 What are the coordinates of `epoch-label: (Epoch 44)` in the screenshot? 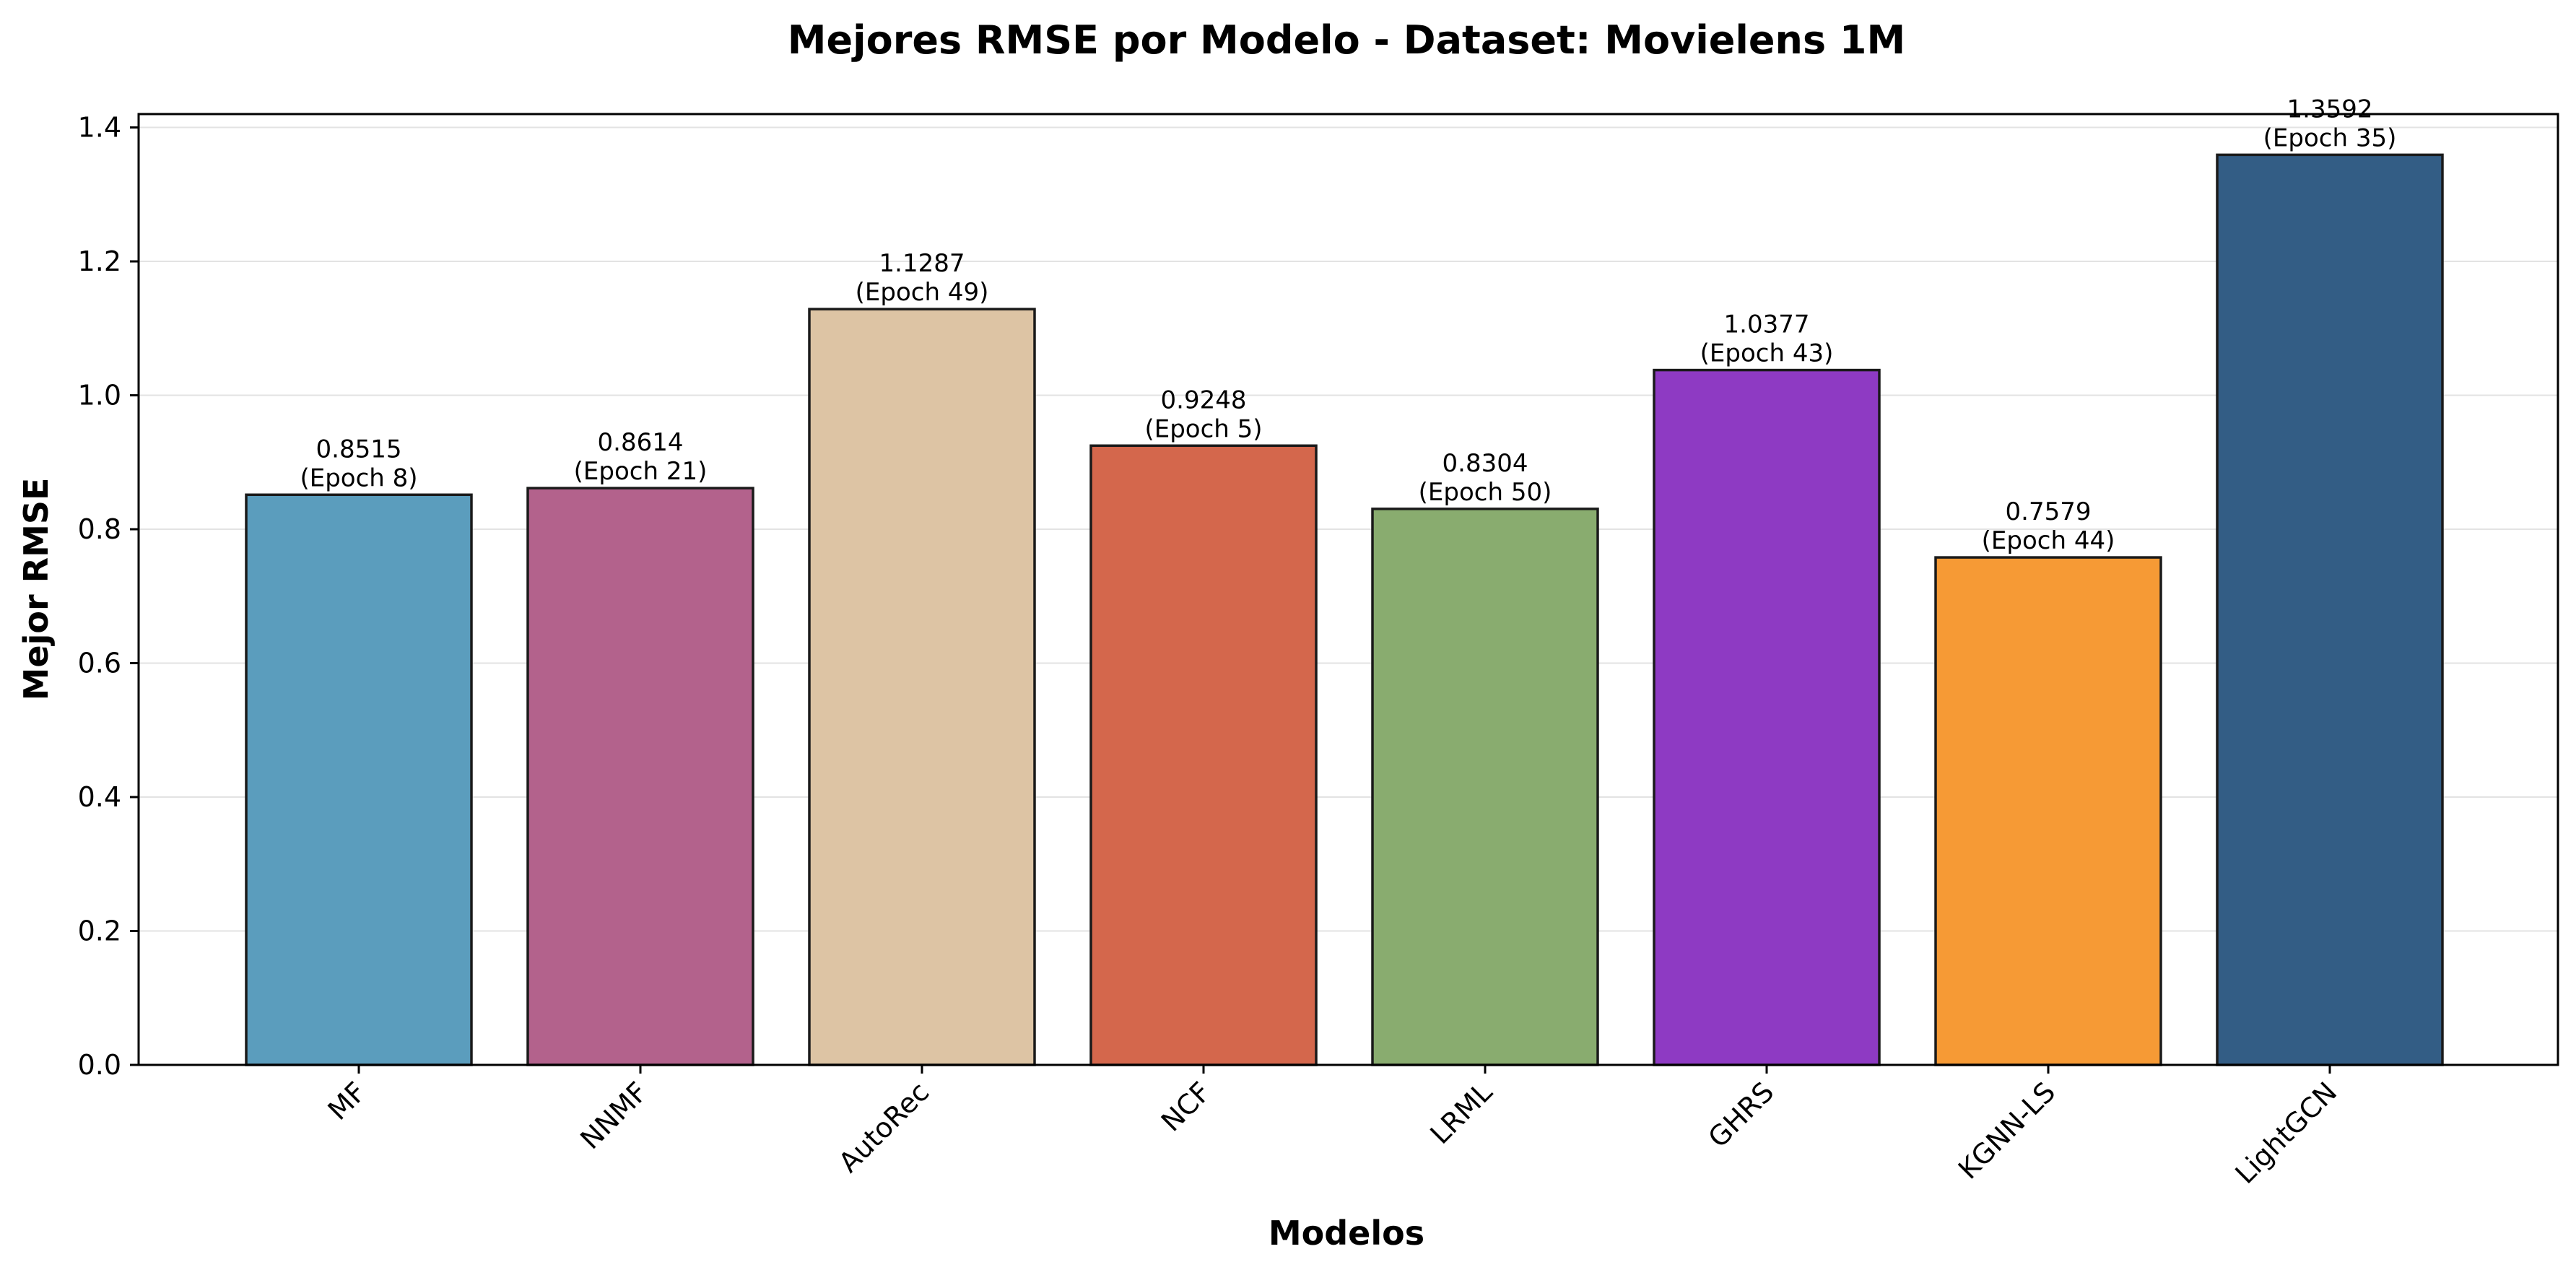 It's located at (2048, 540).